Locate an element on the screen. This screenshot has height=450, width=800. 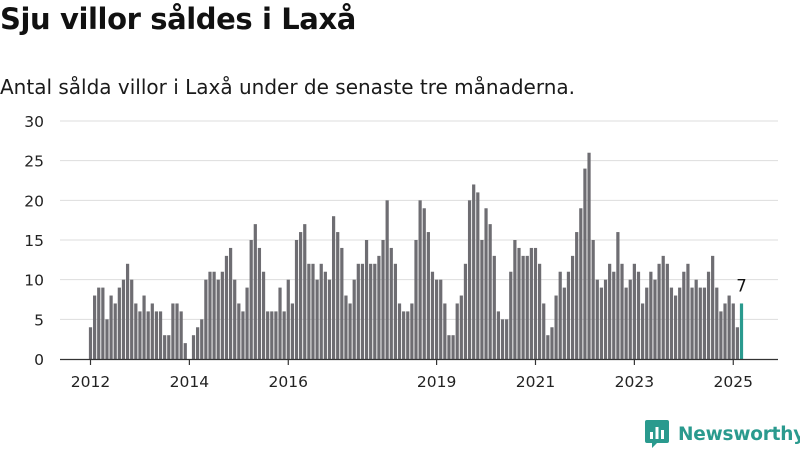
data-labels: 7 is located at coordinates (741, 285).